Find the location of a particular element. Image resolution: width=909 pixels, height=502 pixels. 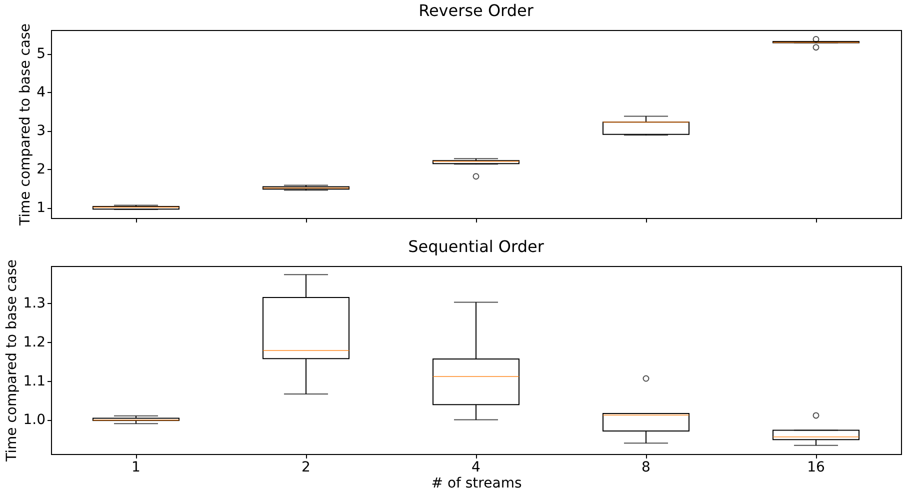

y-tick-label: 1.1 is located at coordinates (34, 381).